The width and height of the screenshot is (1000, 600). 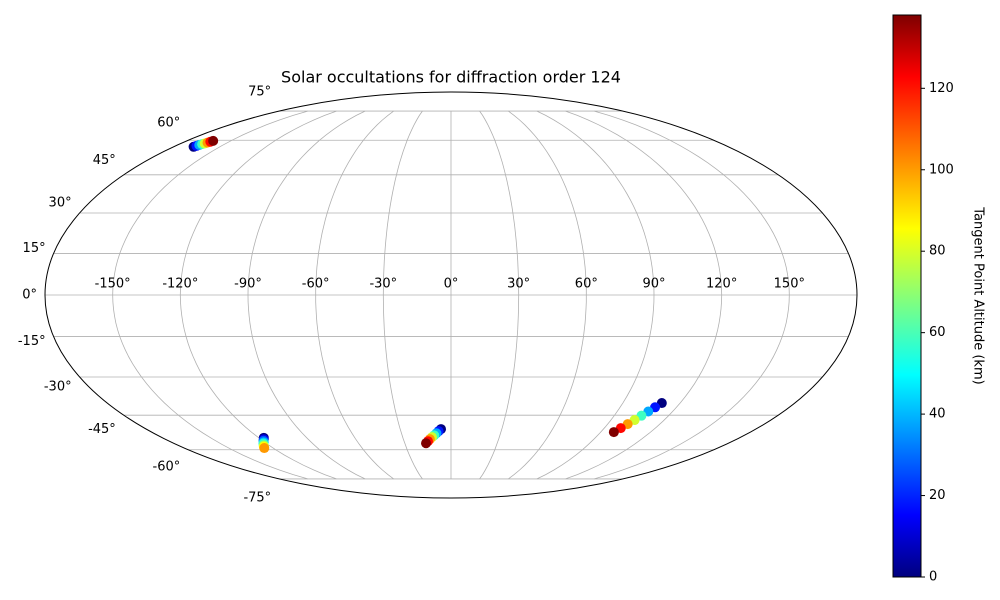 What do you see at coordinates (937, 414) in the screenshot?
I see `colorbar-tick-label: 40` at bounding box center [937, 414].